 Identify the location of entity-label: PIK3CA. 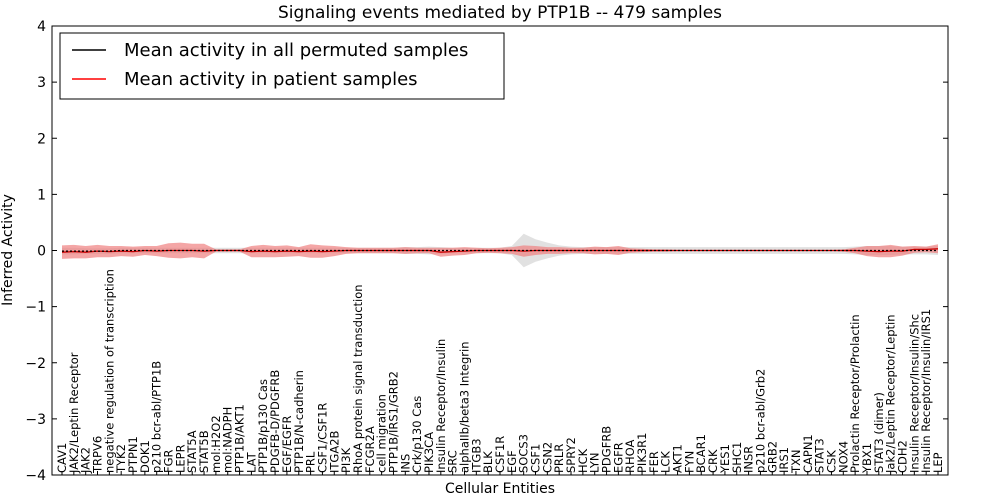
(429, 452).